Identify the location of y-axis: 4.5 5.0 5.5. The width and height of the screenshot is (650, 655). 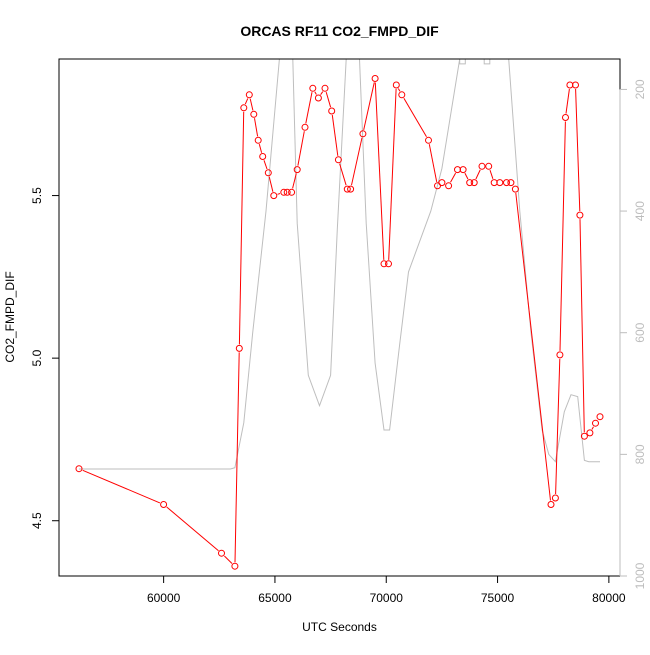
(45, 358).